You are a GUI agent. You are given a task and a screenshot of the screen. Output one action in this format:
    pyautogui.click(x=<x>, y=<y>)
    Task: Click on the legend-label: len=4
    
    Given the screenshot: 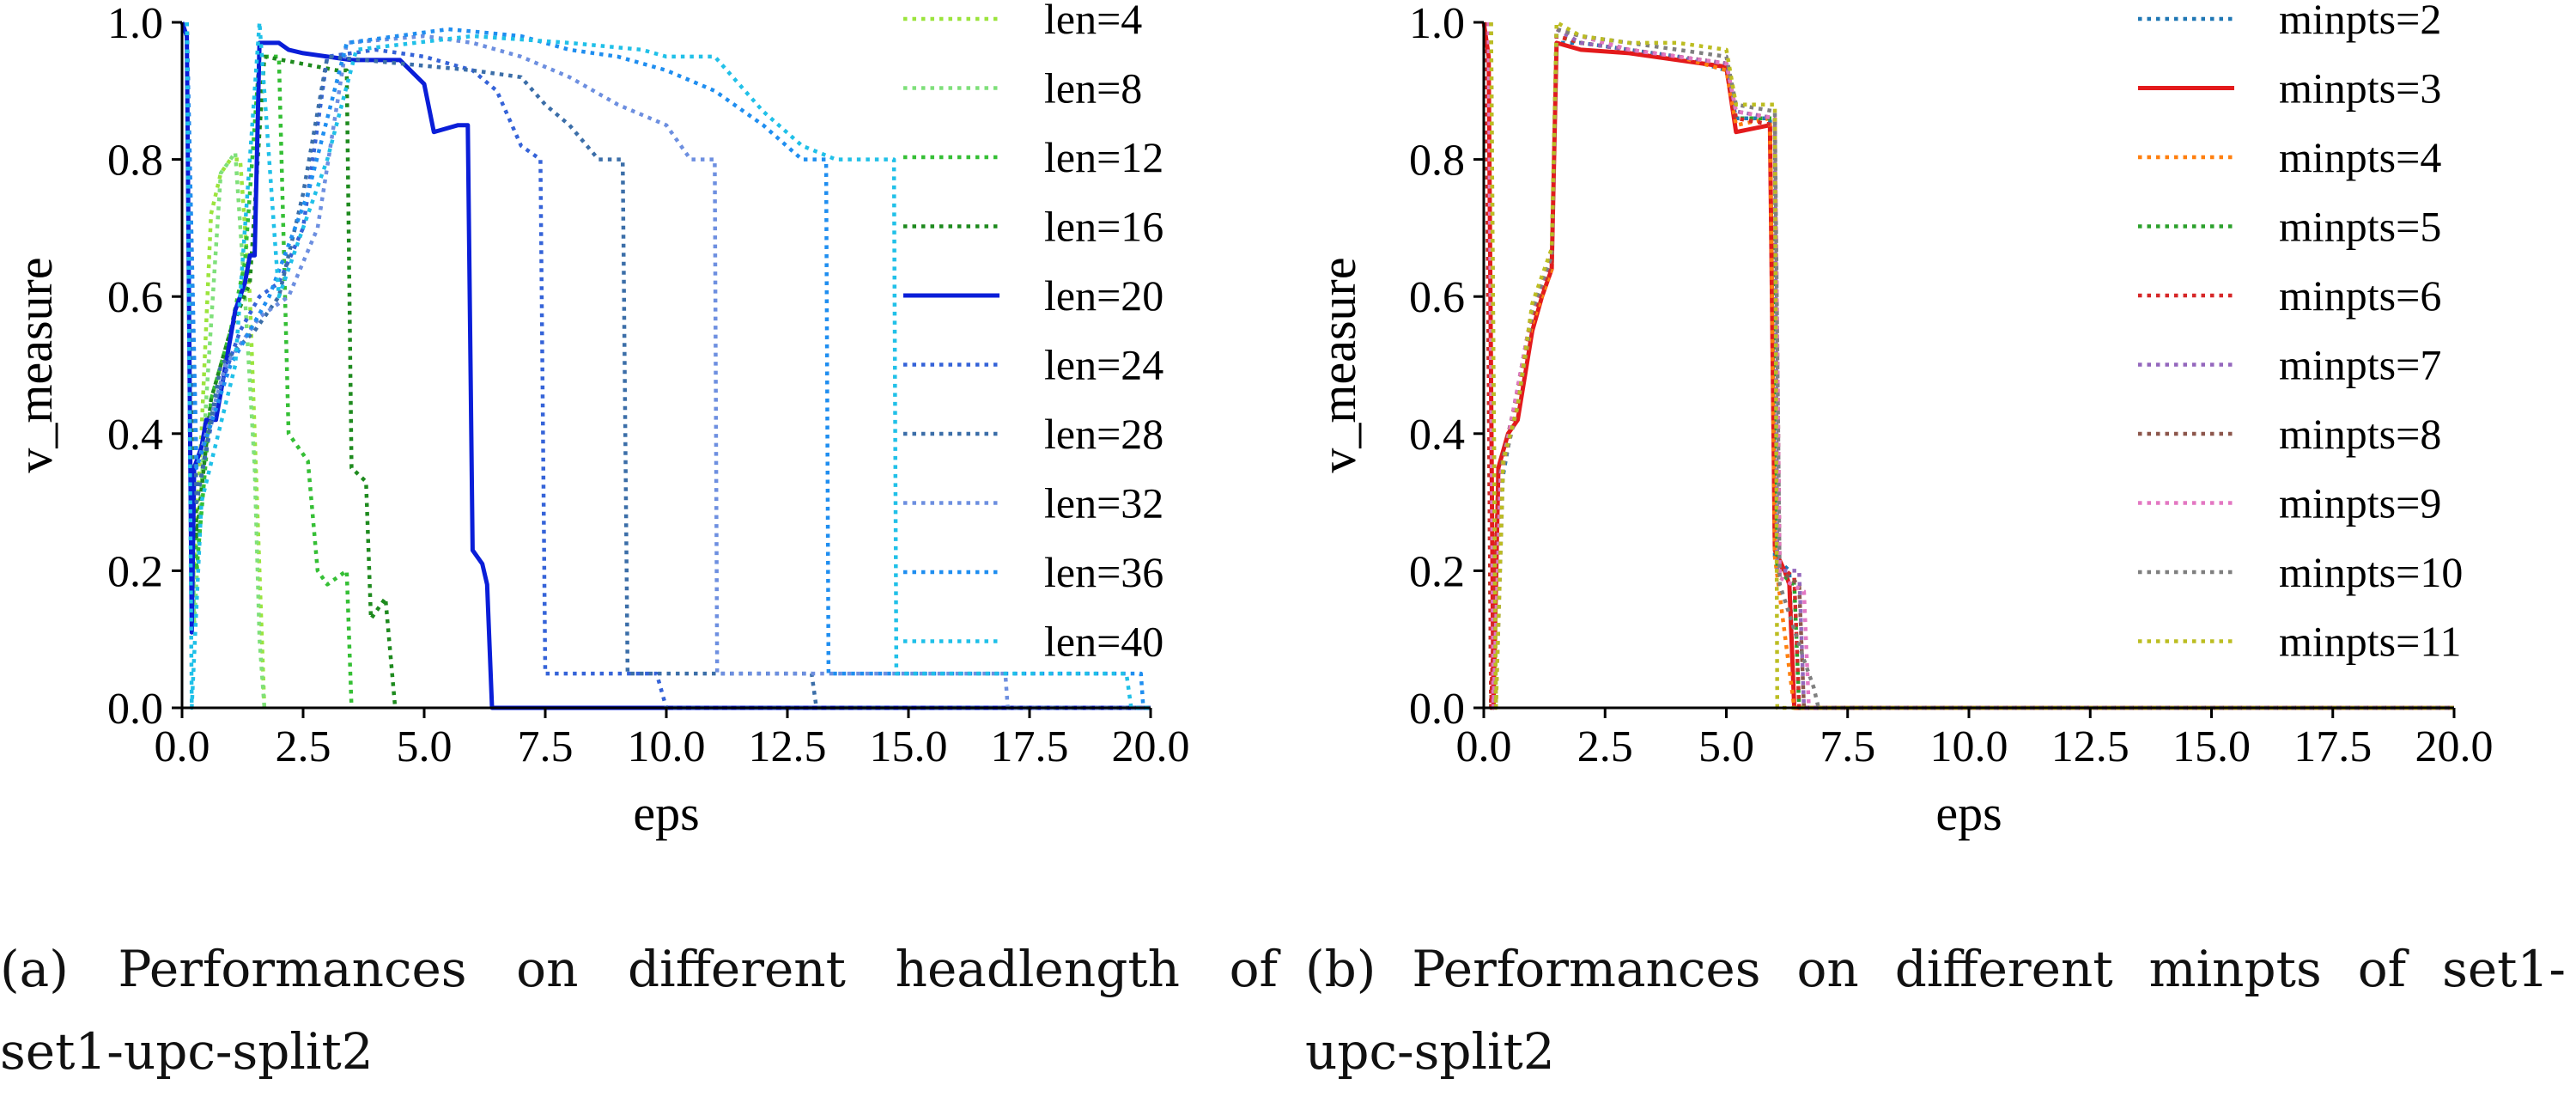 What is the action you would take?
    pyautogui.click(x=1093, y=22)
    